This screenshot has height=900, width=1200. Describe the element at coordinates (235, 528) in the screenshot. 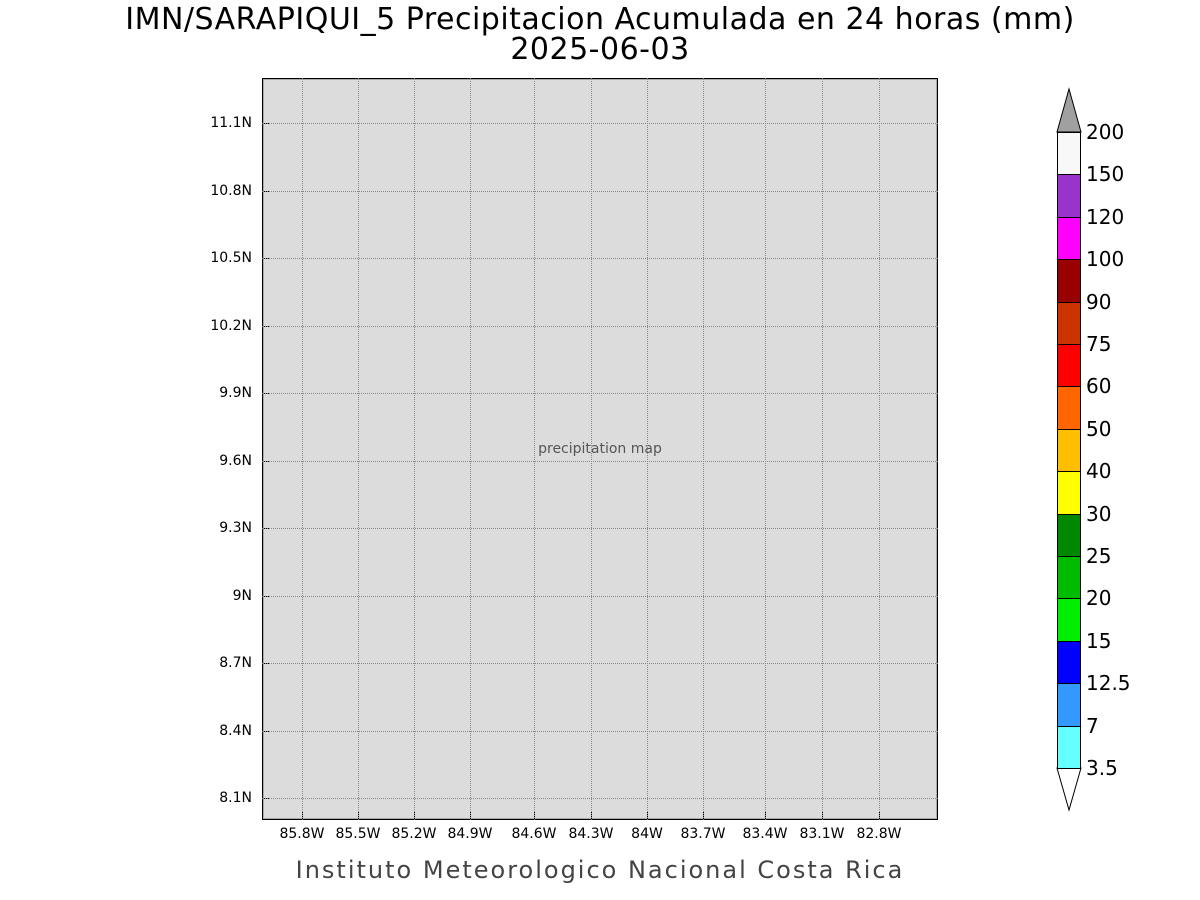

I see `latitude-tick-label: 9.3N` at that location.